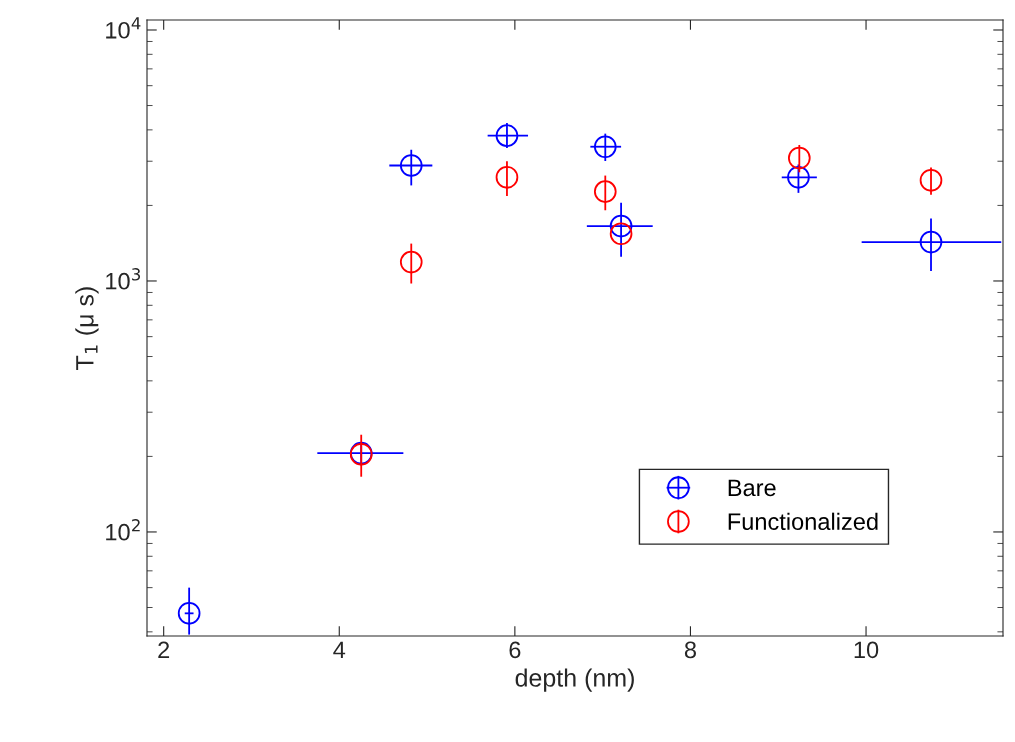 The image size is (1015, 742). I want to click on x-tick-label: 2, so click(164, 649).